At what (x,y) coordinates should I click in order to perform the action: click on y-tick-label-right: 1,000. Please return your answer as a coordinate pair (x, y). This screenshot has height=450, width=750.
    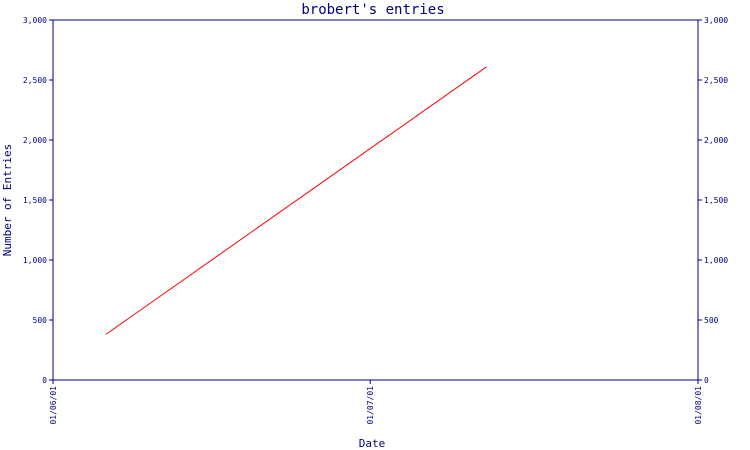
    Looking at the image, I should click on (716, 260).